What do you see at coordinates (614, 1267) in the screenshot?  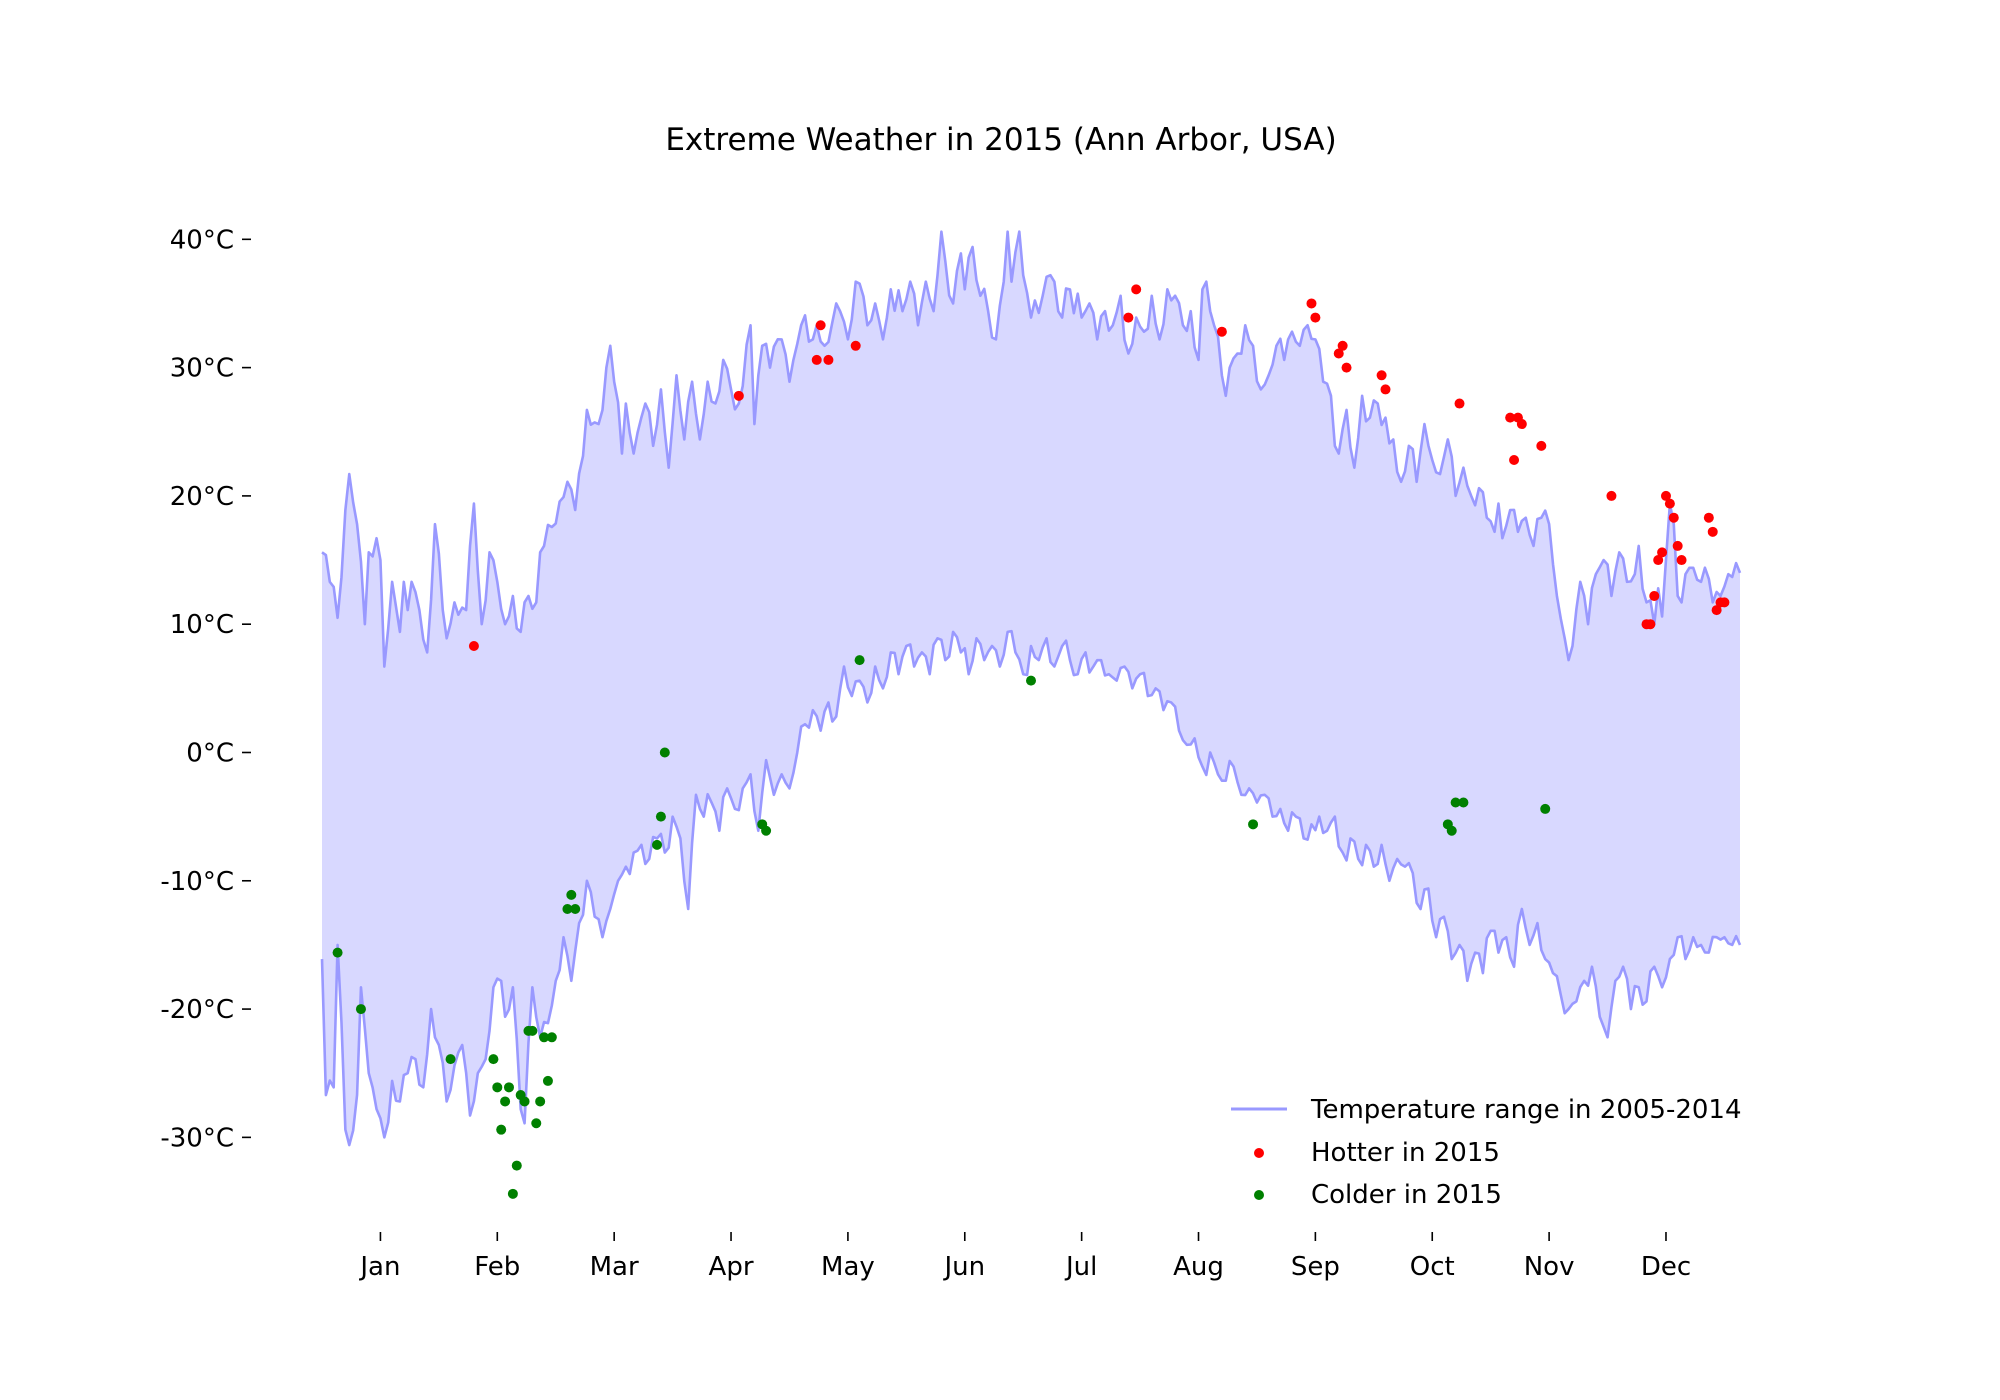 I see `x-tick-label: Mar` at bounding box center [614, 1267].